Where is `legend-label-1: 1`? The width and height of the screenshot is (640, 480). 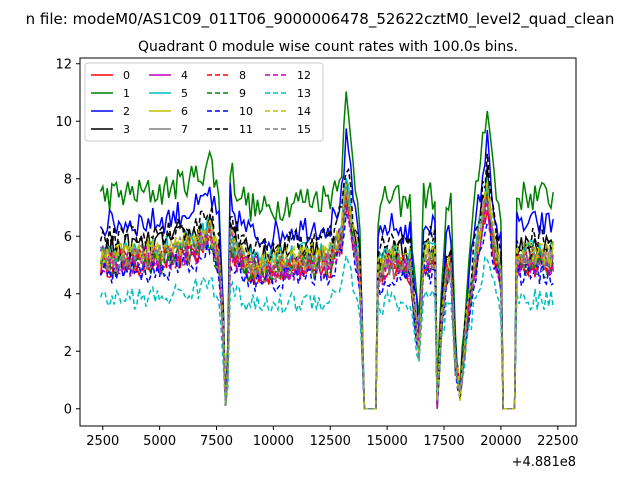
legend-label-1: 1 is located at coordinates (126, 93).